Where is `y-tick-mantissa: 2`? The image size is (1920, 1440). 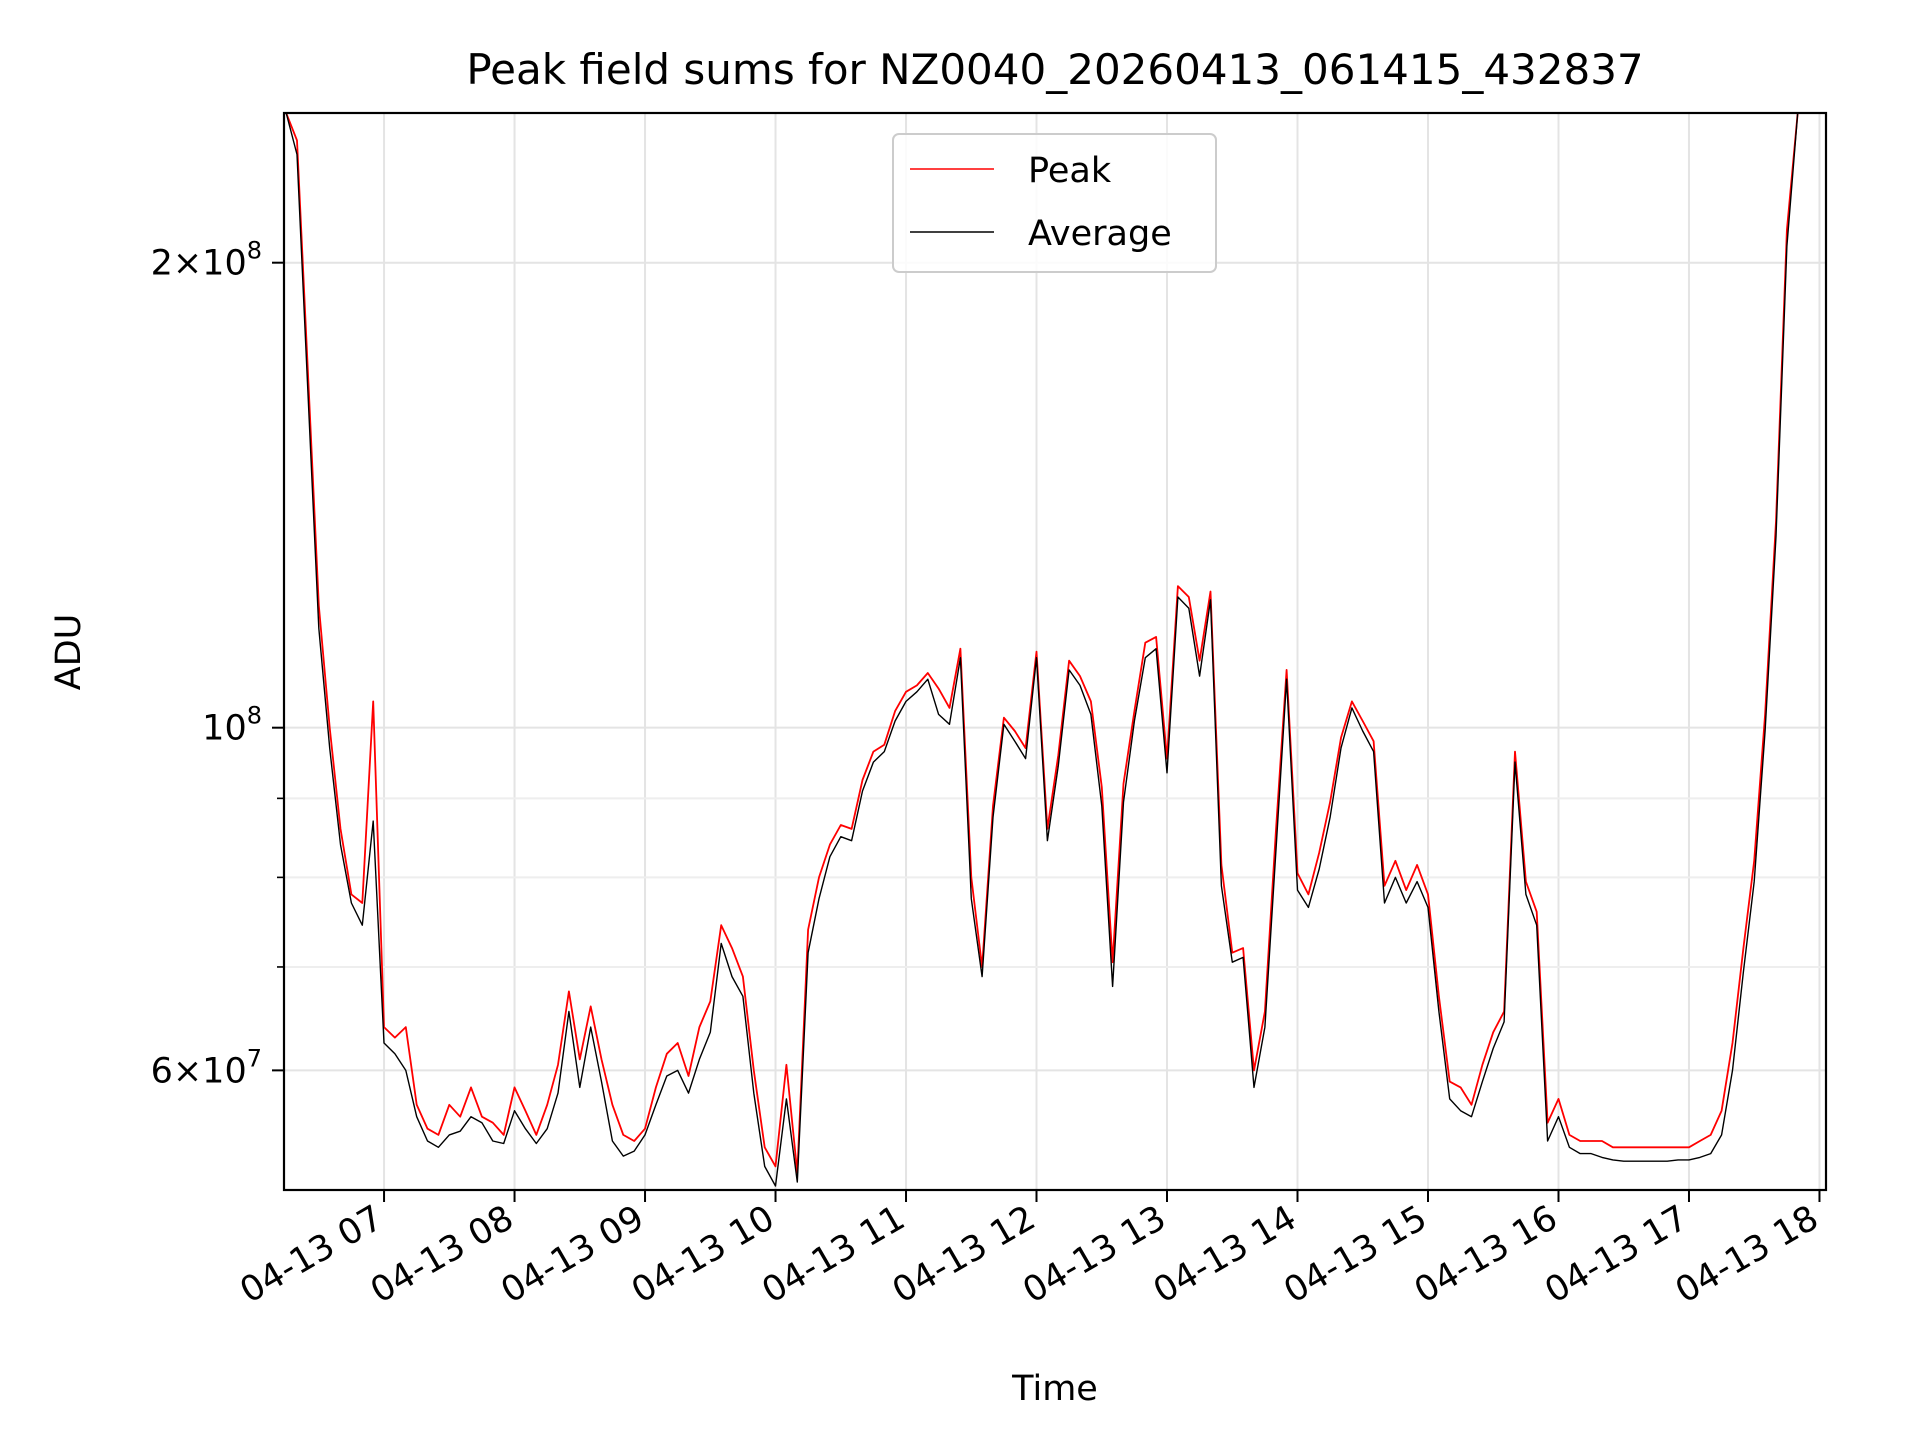
y-tick-mantissa: 2 is located at coordinates (162, 264).